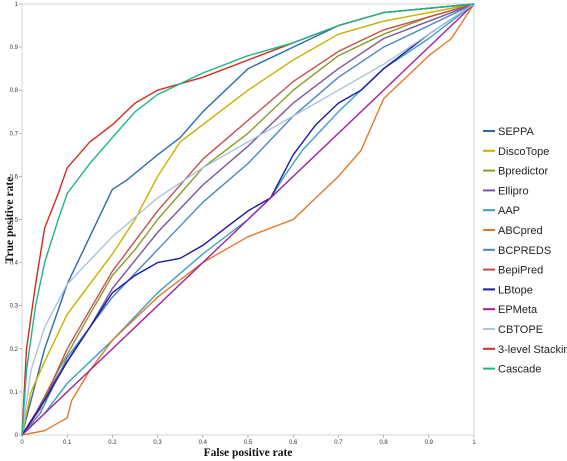 This screenshot has width=567, height=461. I want to click on x-axis: 0 0.1 0.2 0.3 0.4 0.5 0.6 0.7 0.8 0.9 1, so click(248, 440).